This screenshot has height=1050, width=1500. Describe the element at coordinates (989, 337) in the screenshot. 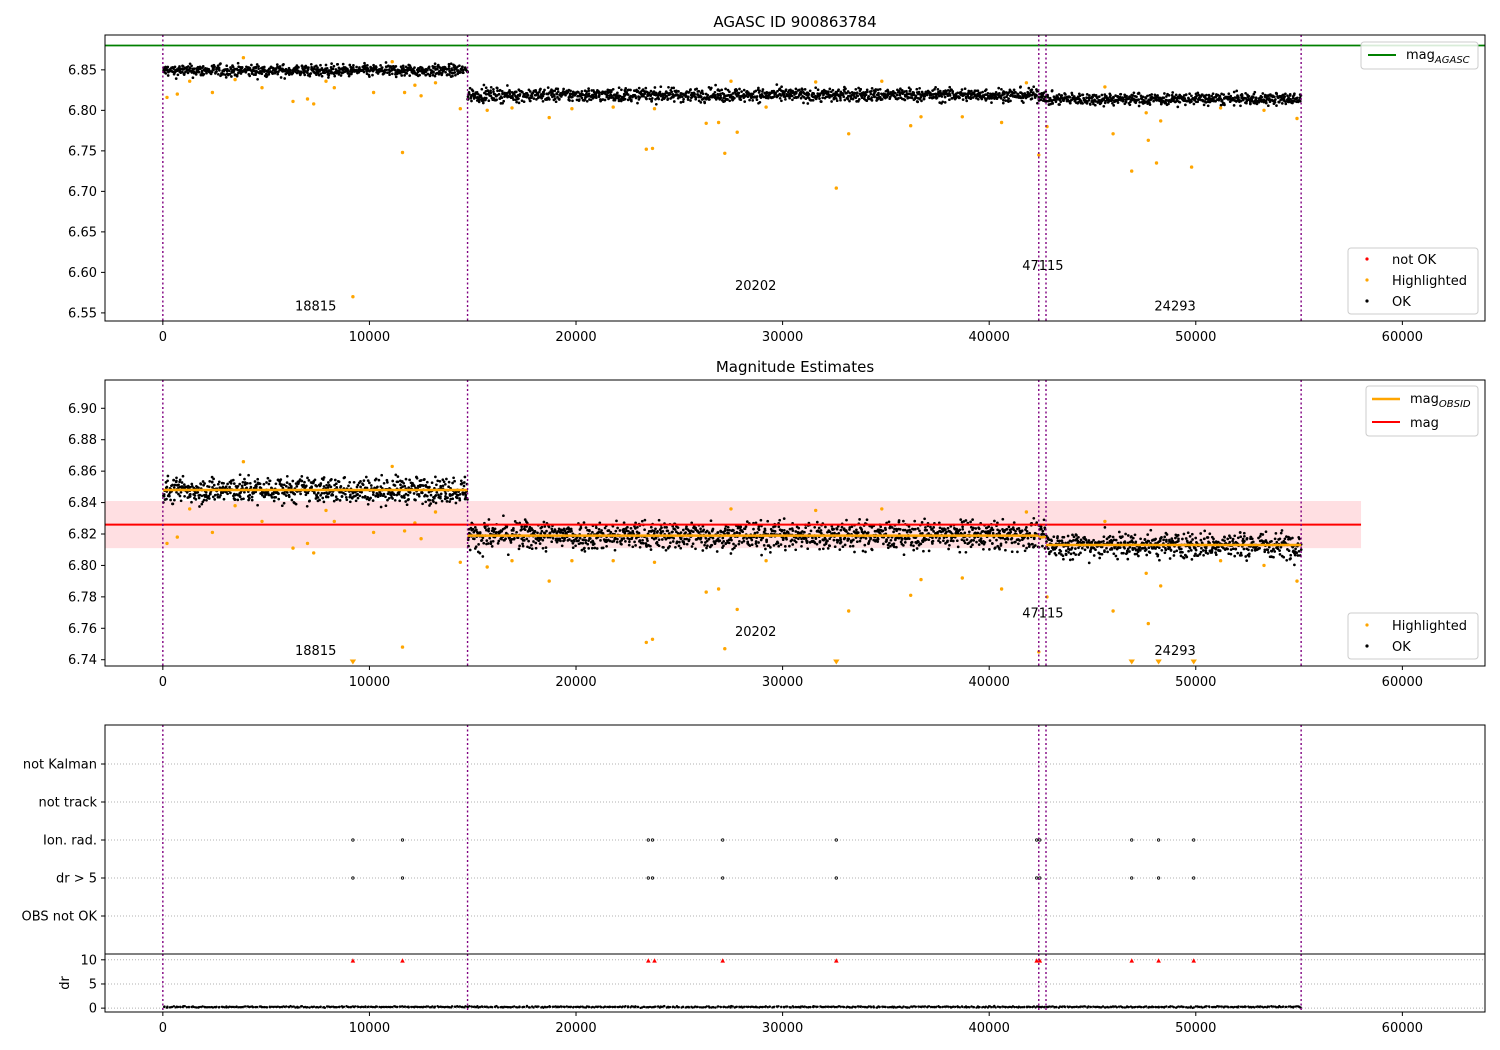

I see `x-tick-label: 40000` at that location.